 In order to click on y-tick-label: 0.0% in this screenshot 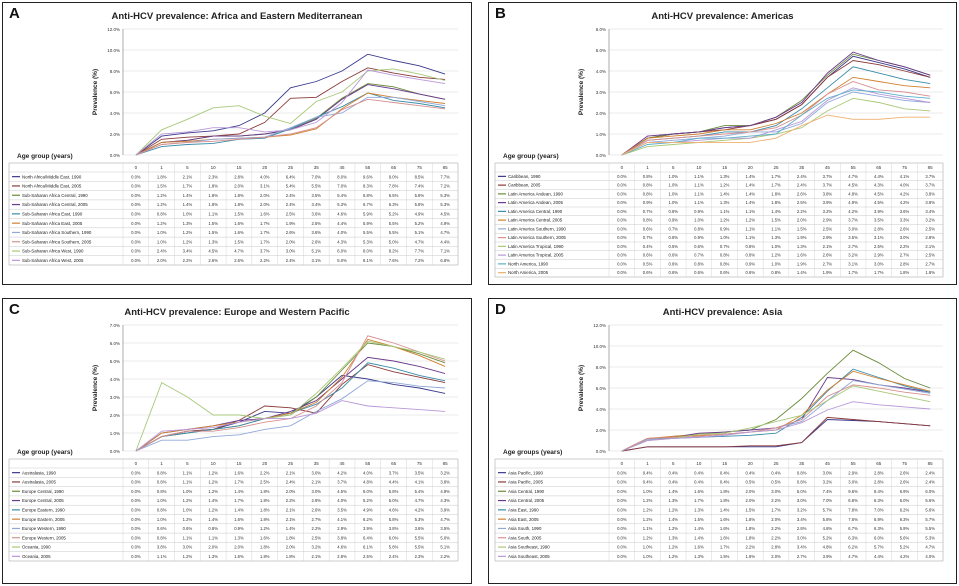, I will do `click(115, 451)`.